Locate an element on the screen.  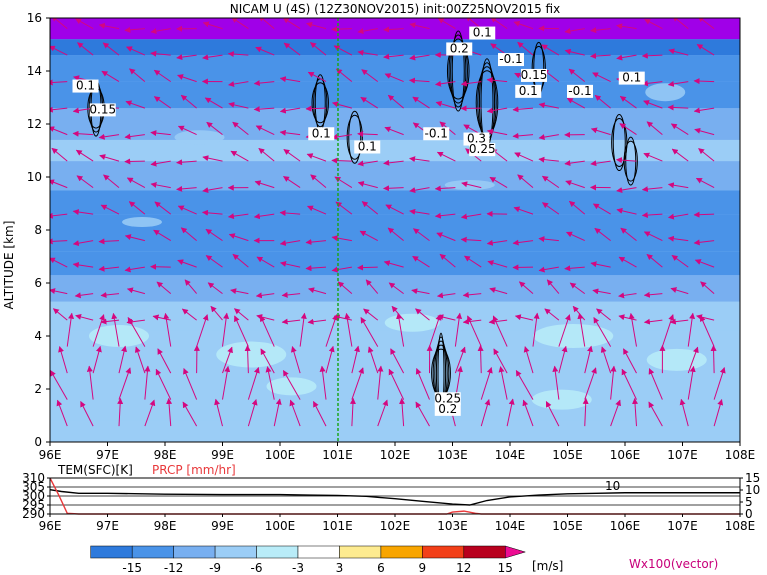
contour-label-0: 0.1 is located at coordinates (85, 86).